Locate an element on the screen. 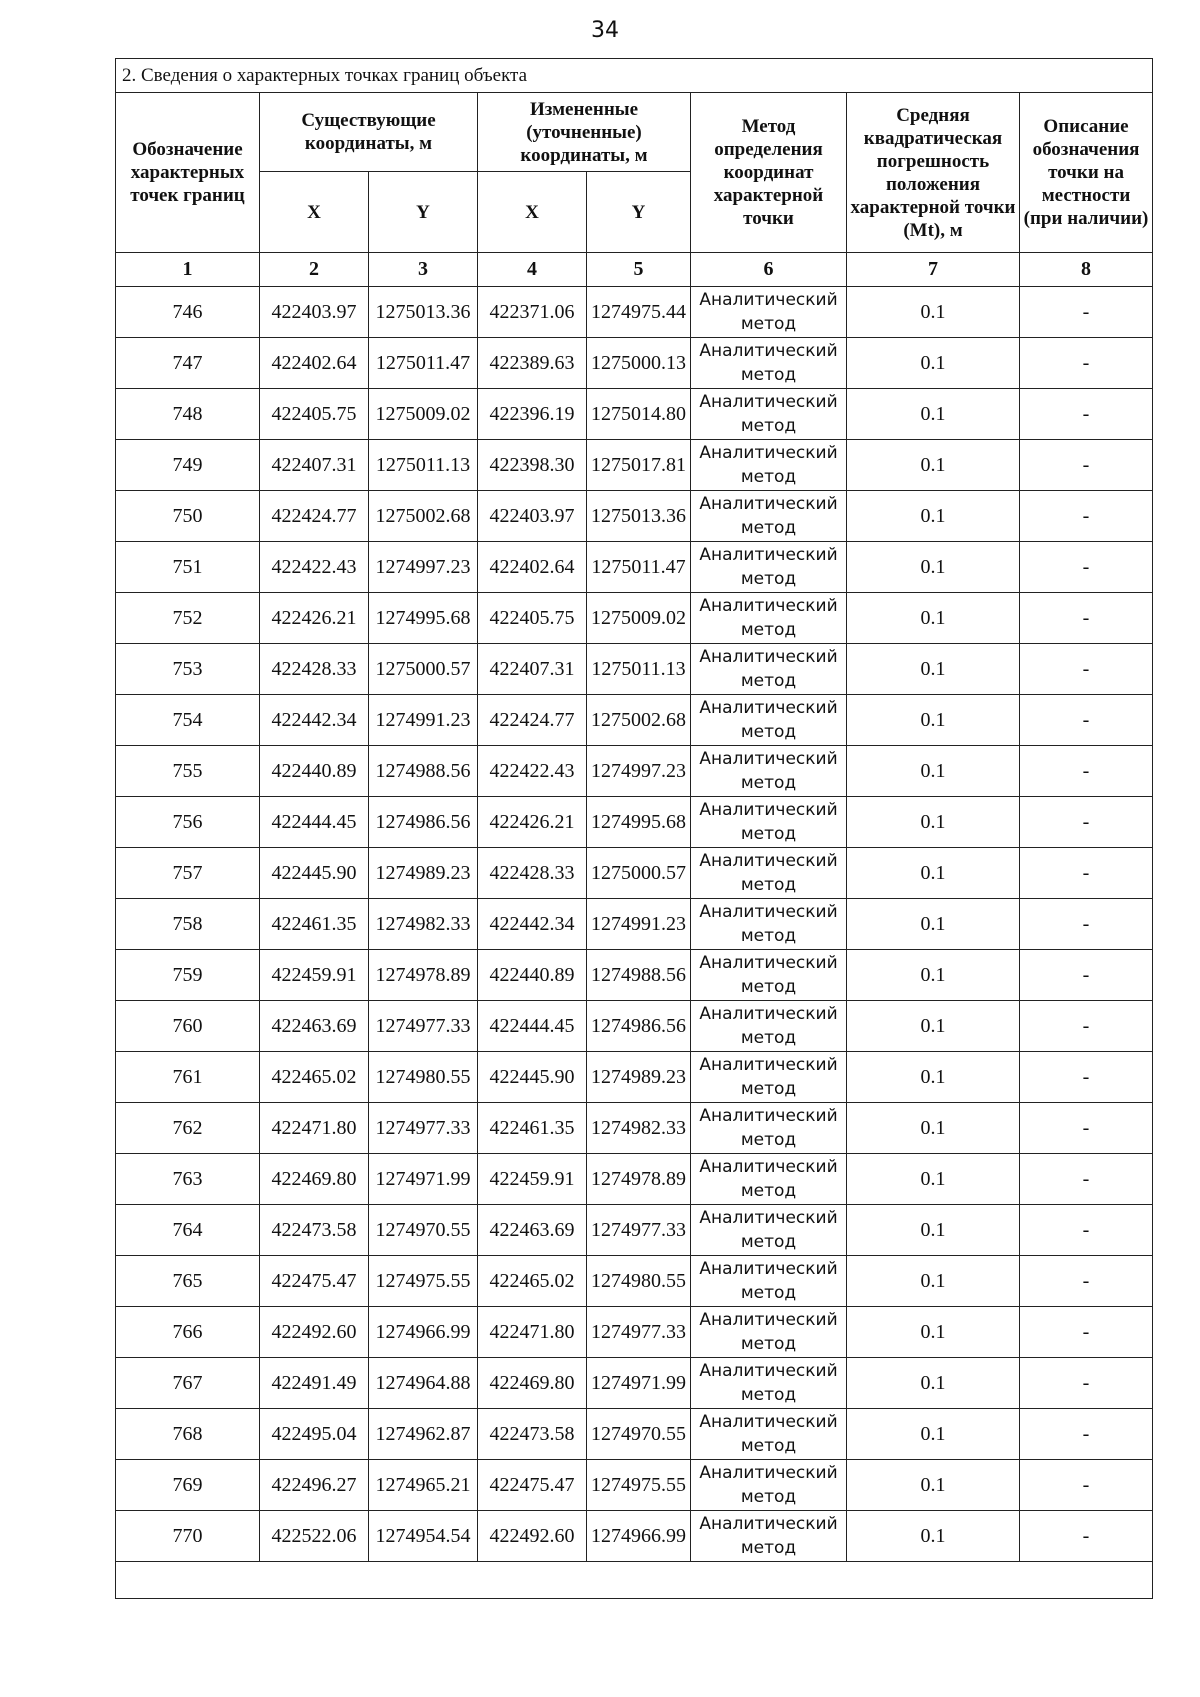 Image resolution: width=1200 pixels, height=1697 pixels. header-changed-coords: Измененные (уточненные) координаты, м is located at coordinates (584, 132).